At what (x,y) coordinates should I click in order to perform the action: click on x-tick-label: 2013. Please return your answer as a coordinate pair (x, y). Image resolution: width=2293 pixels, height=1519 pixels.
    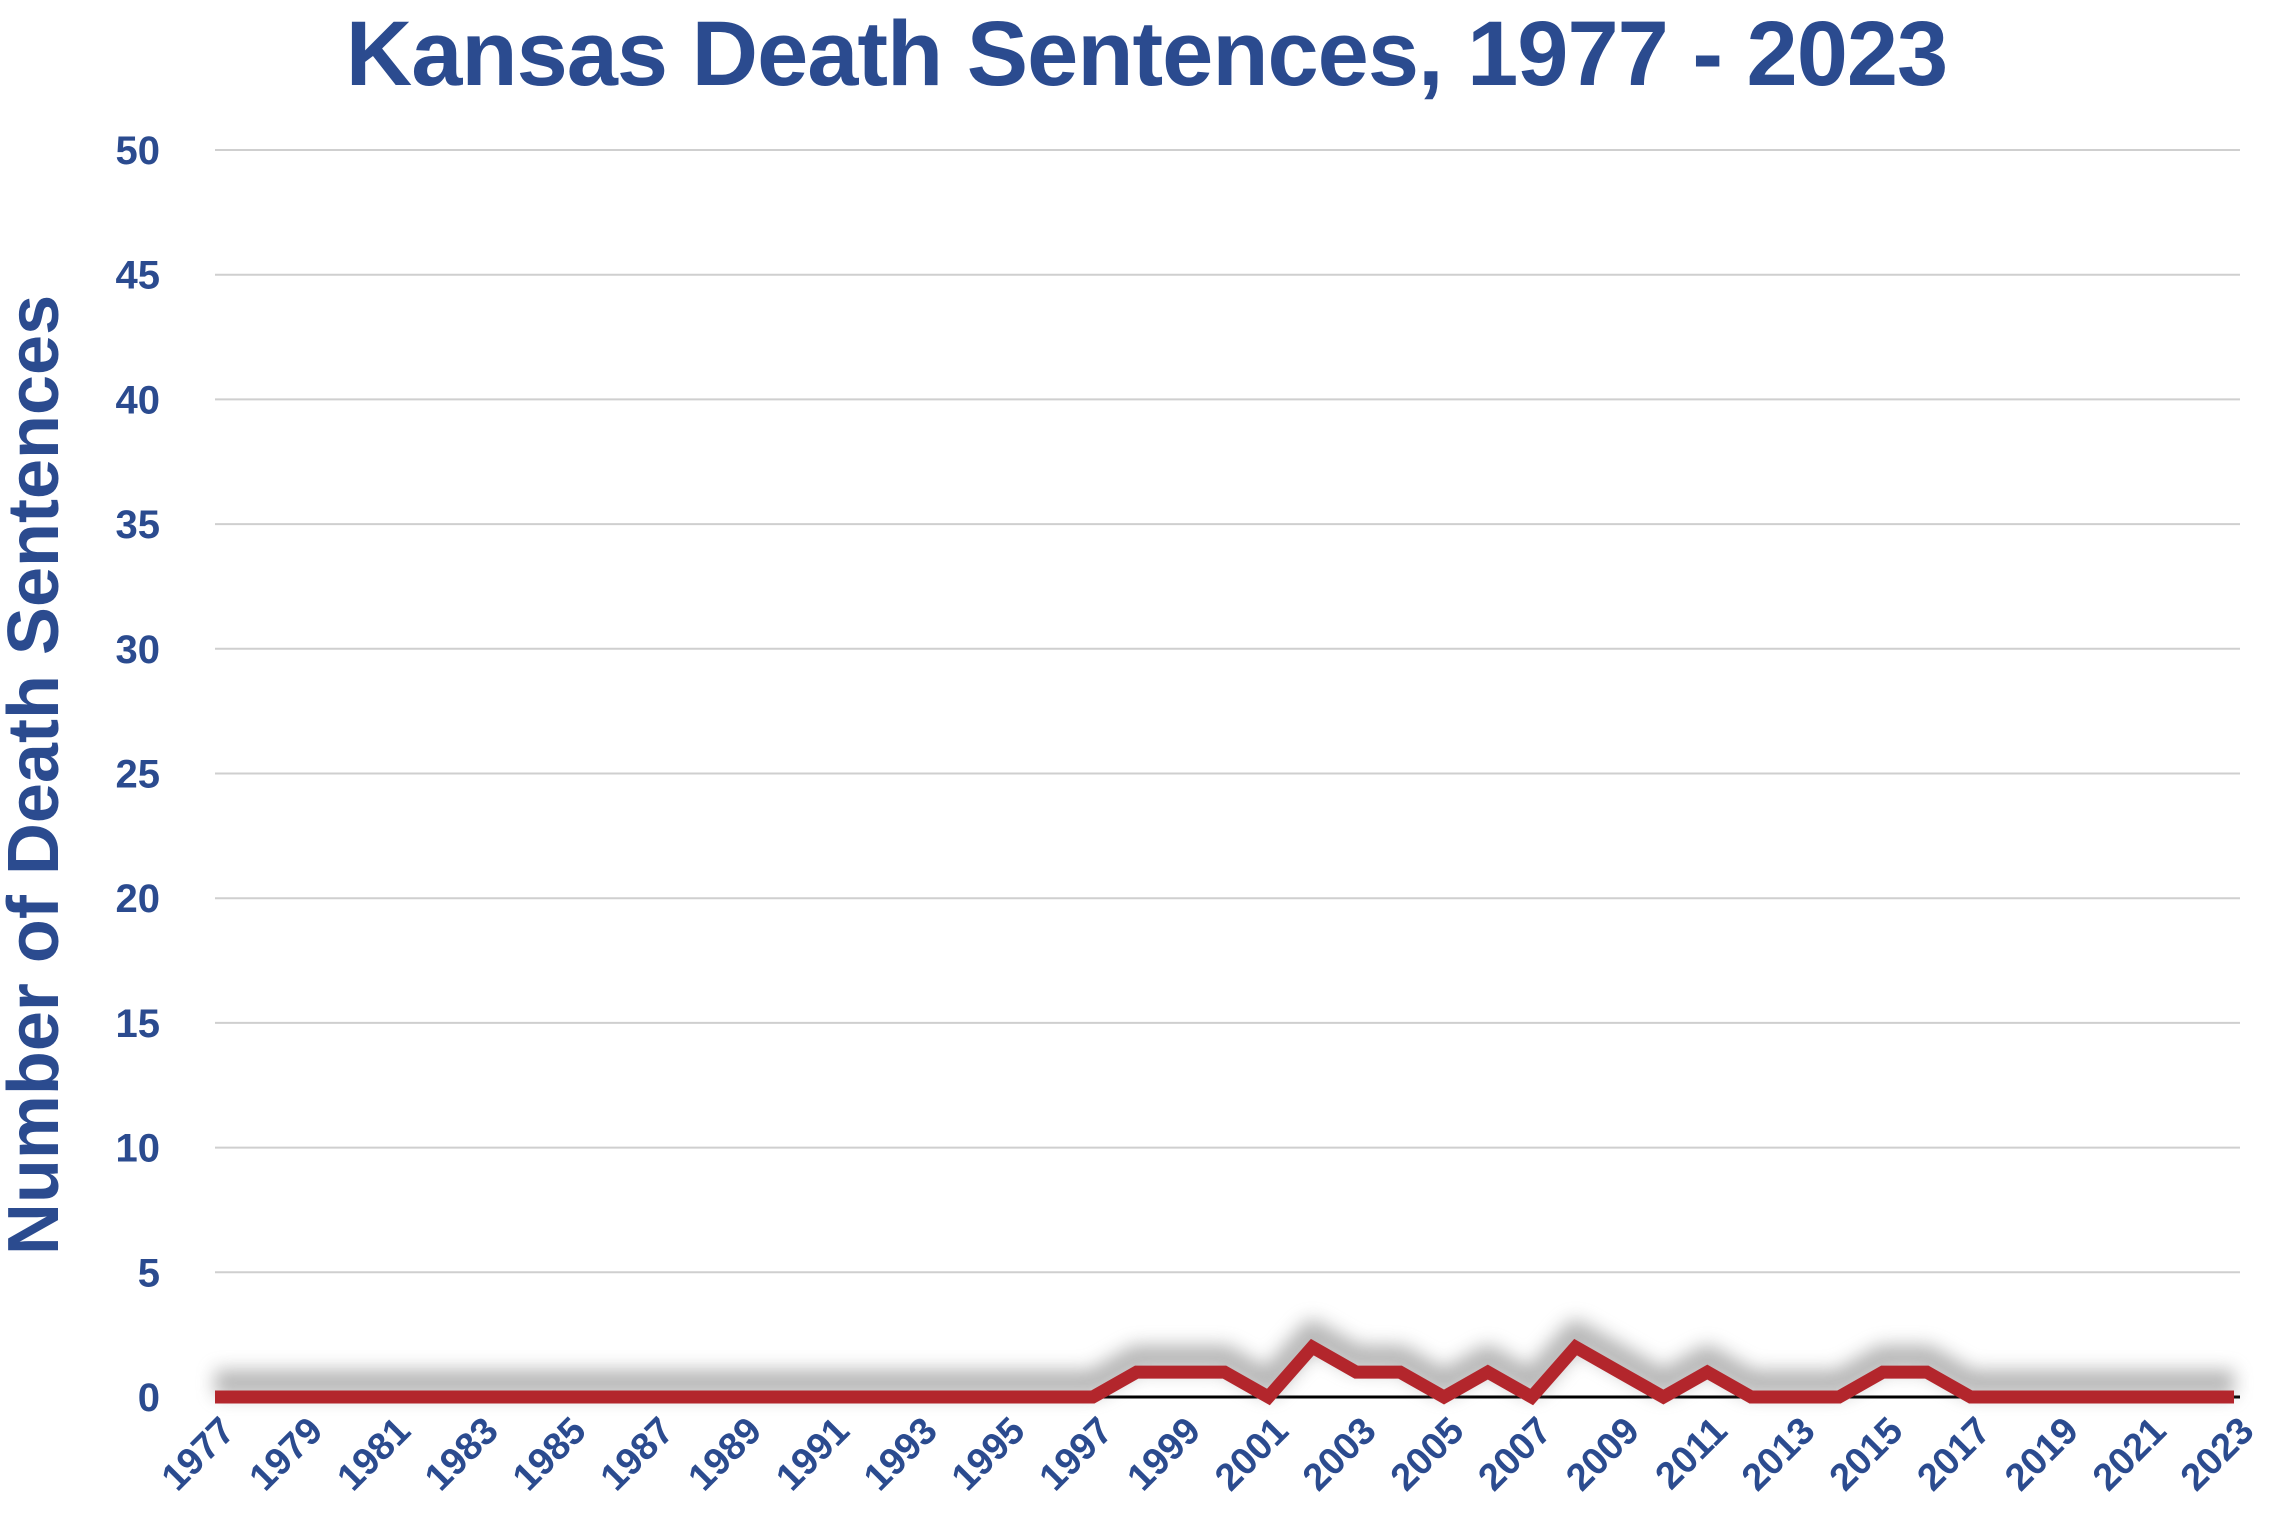
    Looking at the image, I should click on (1778, 1454).